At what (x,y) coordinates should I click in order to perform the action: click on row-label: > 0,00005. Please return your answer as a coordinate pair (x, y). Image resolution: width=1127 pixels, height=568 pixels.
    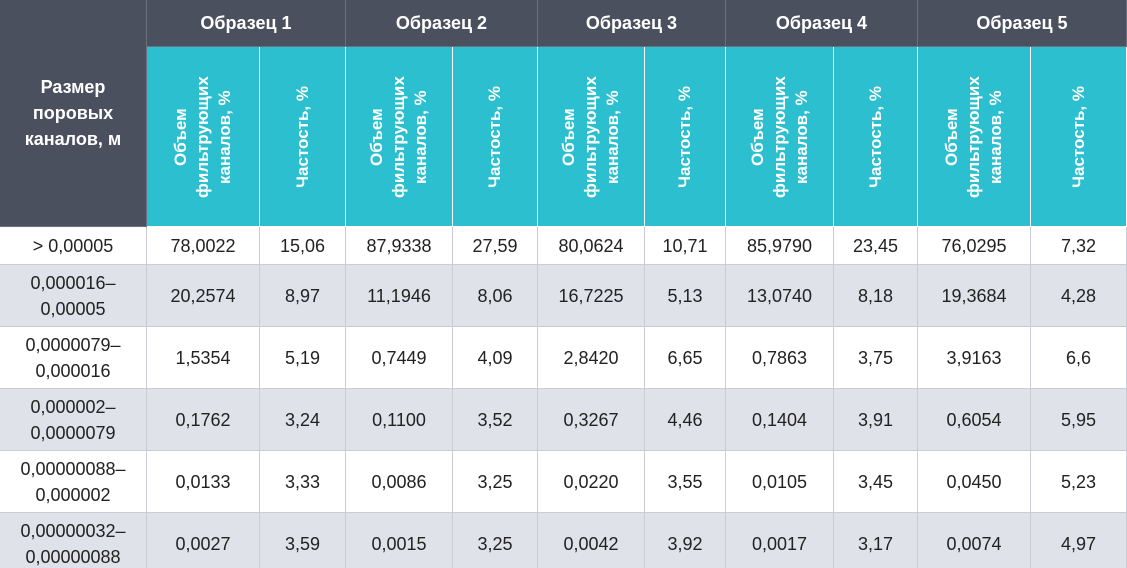
    Looking at the image, I should click on (73, 246).